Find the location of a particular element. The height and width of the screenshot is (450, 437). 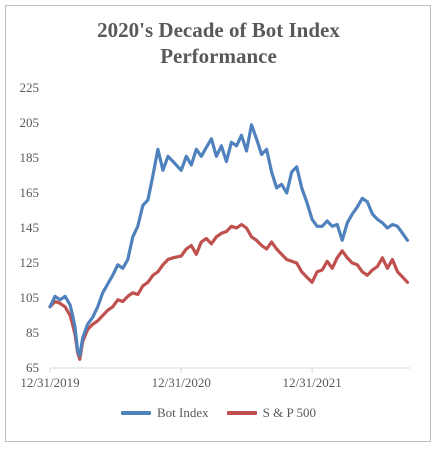

legend: Bot Index S & P 500 is located at coordinates (218, 413).